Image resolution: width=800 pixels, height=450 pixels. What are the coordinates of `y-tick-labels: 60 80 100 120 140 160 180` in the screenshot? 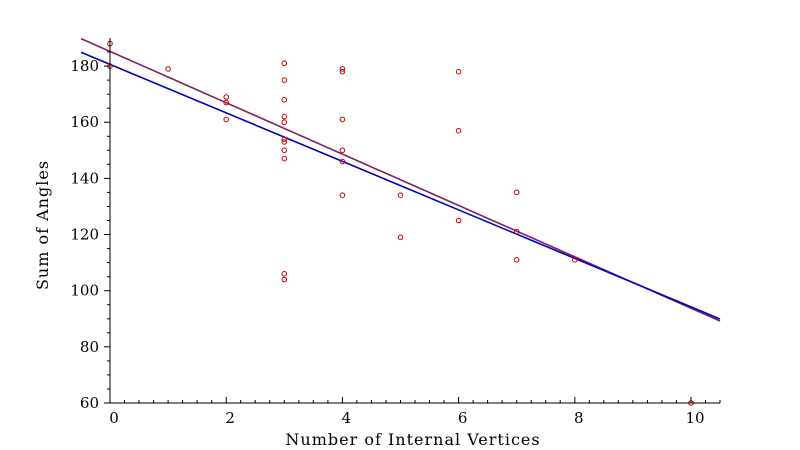 It's located at (84, 234).